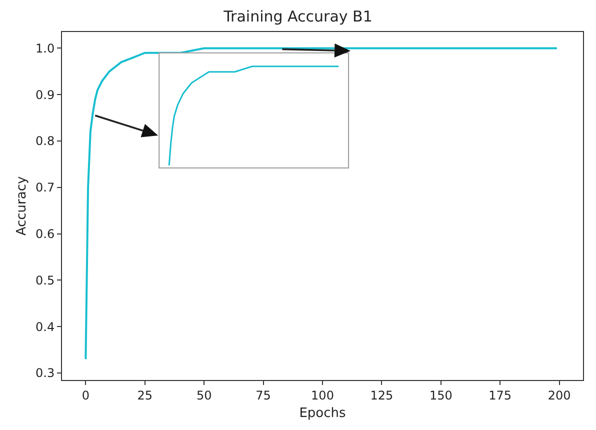 This screenshot has width=596, height=430. Describe the element at coordinates (45, 141) in the screenshot. I see `y-tick-label: 0.8` at that location.